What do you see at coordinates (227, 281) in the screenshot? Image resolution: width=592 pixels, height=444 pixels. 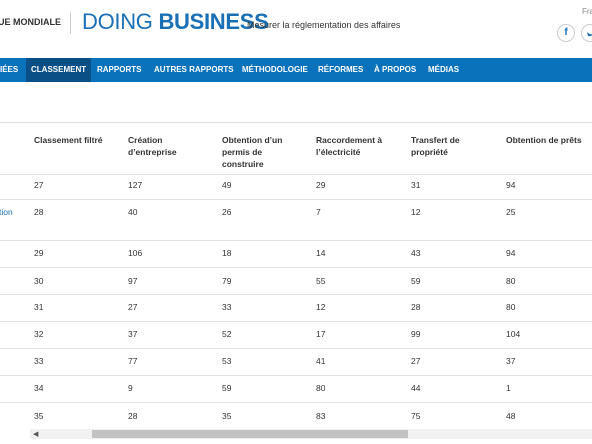 I see `cell: 79` at bounding box center [227, 281].